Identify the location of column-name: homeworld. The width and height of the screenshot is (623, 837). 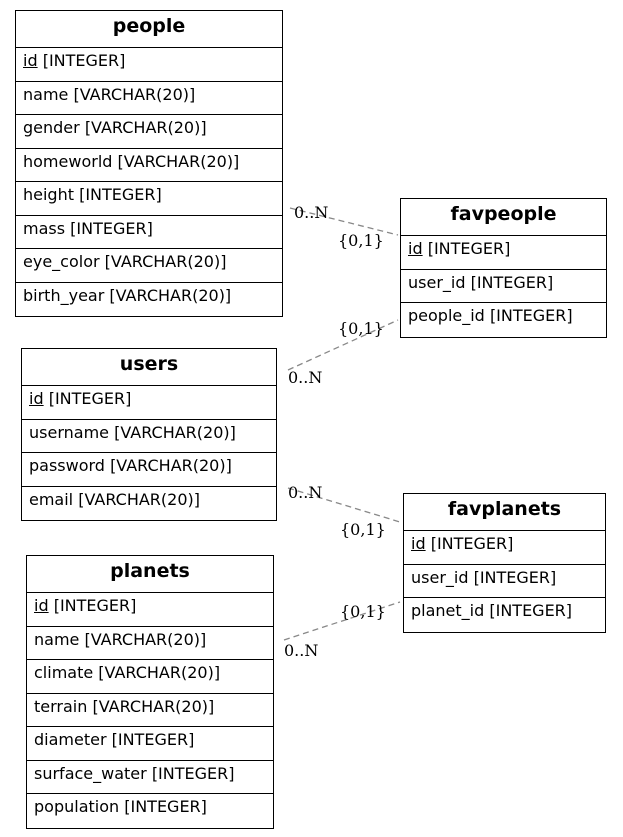
(68, 161).